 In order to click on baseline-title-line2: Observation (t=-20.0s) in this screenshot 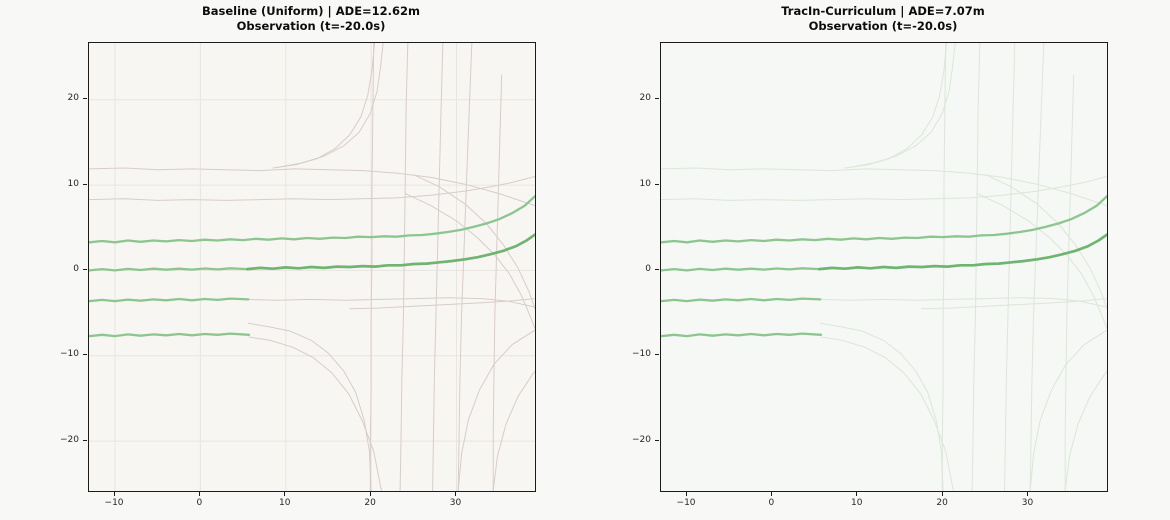, I will do `click(311, 26)`.